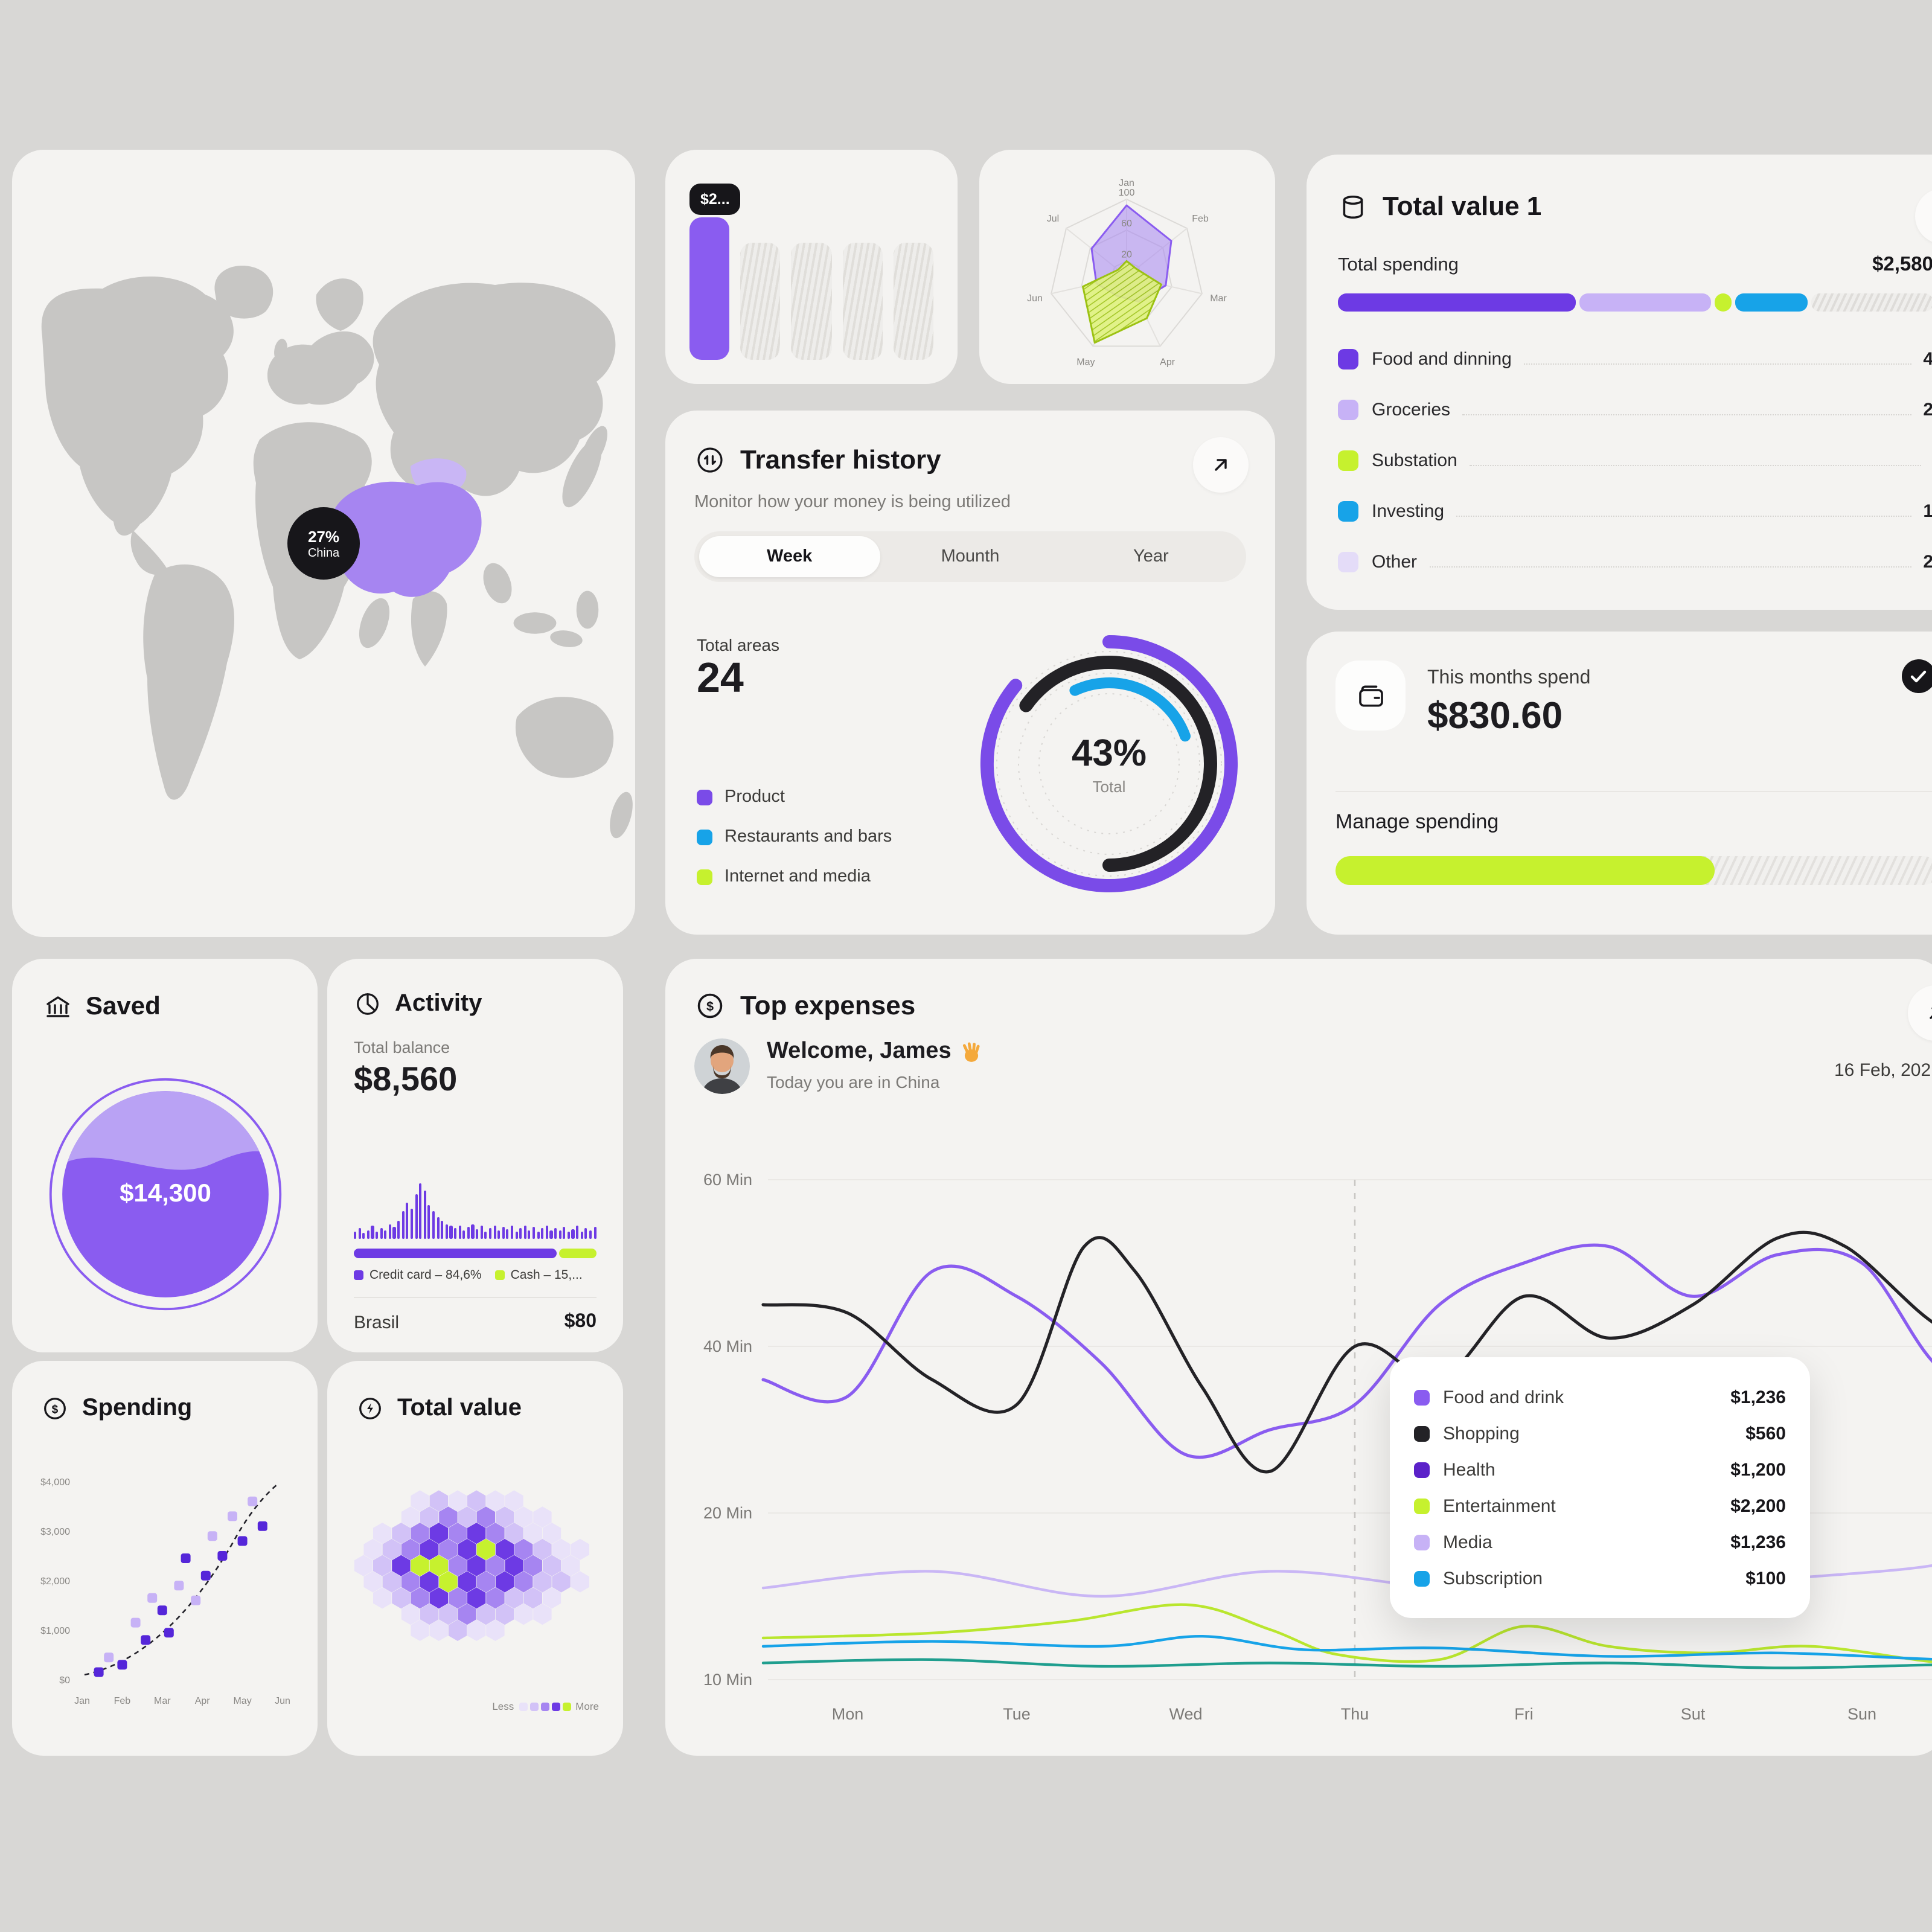  What do you see at coordinates (426, 1275) in the screenshot?
I see `legend-label: Credit card – 84,6%` at bounding box center [426, 1275].